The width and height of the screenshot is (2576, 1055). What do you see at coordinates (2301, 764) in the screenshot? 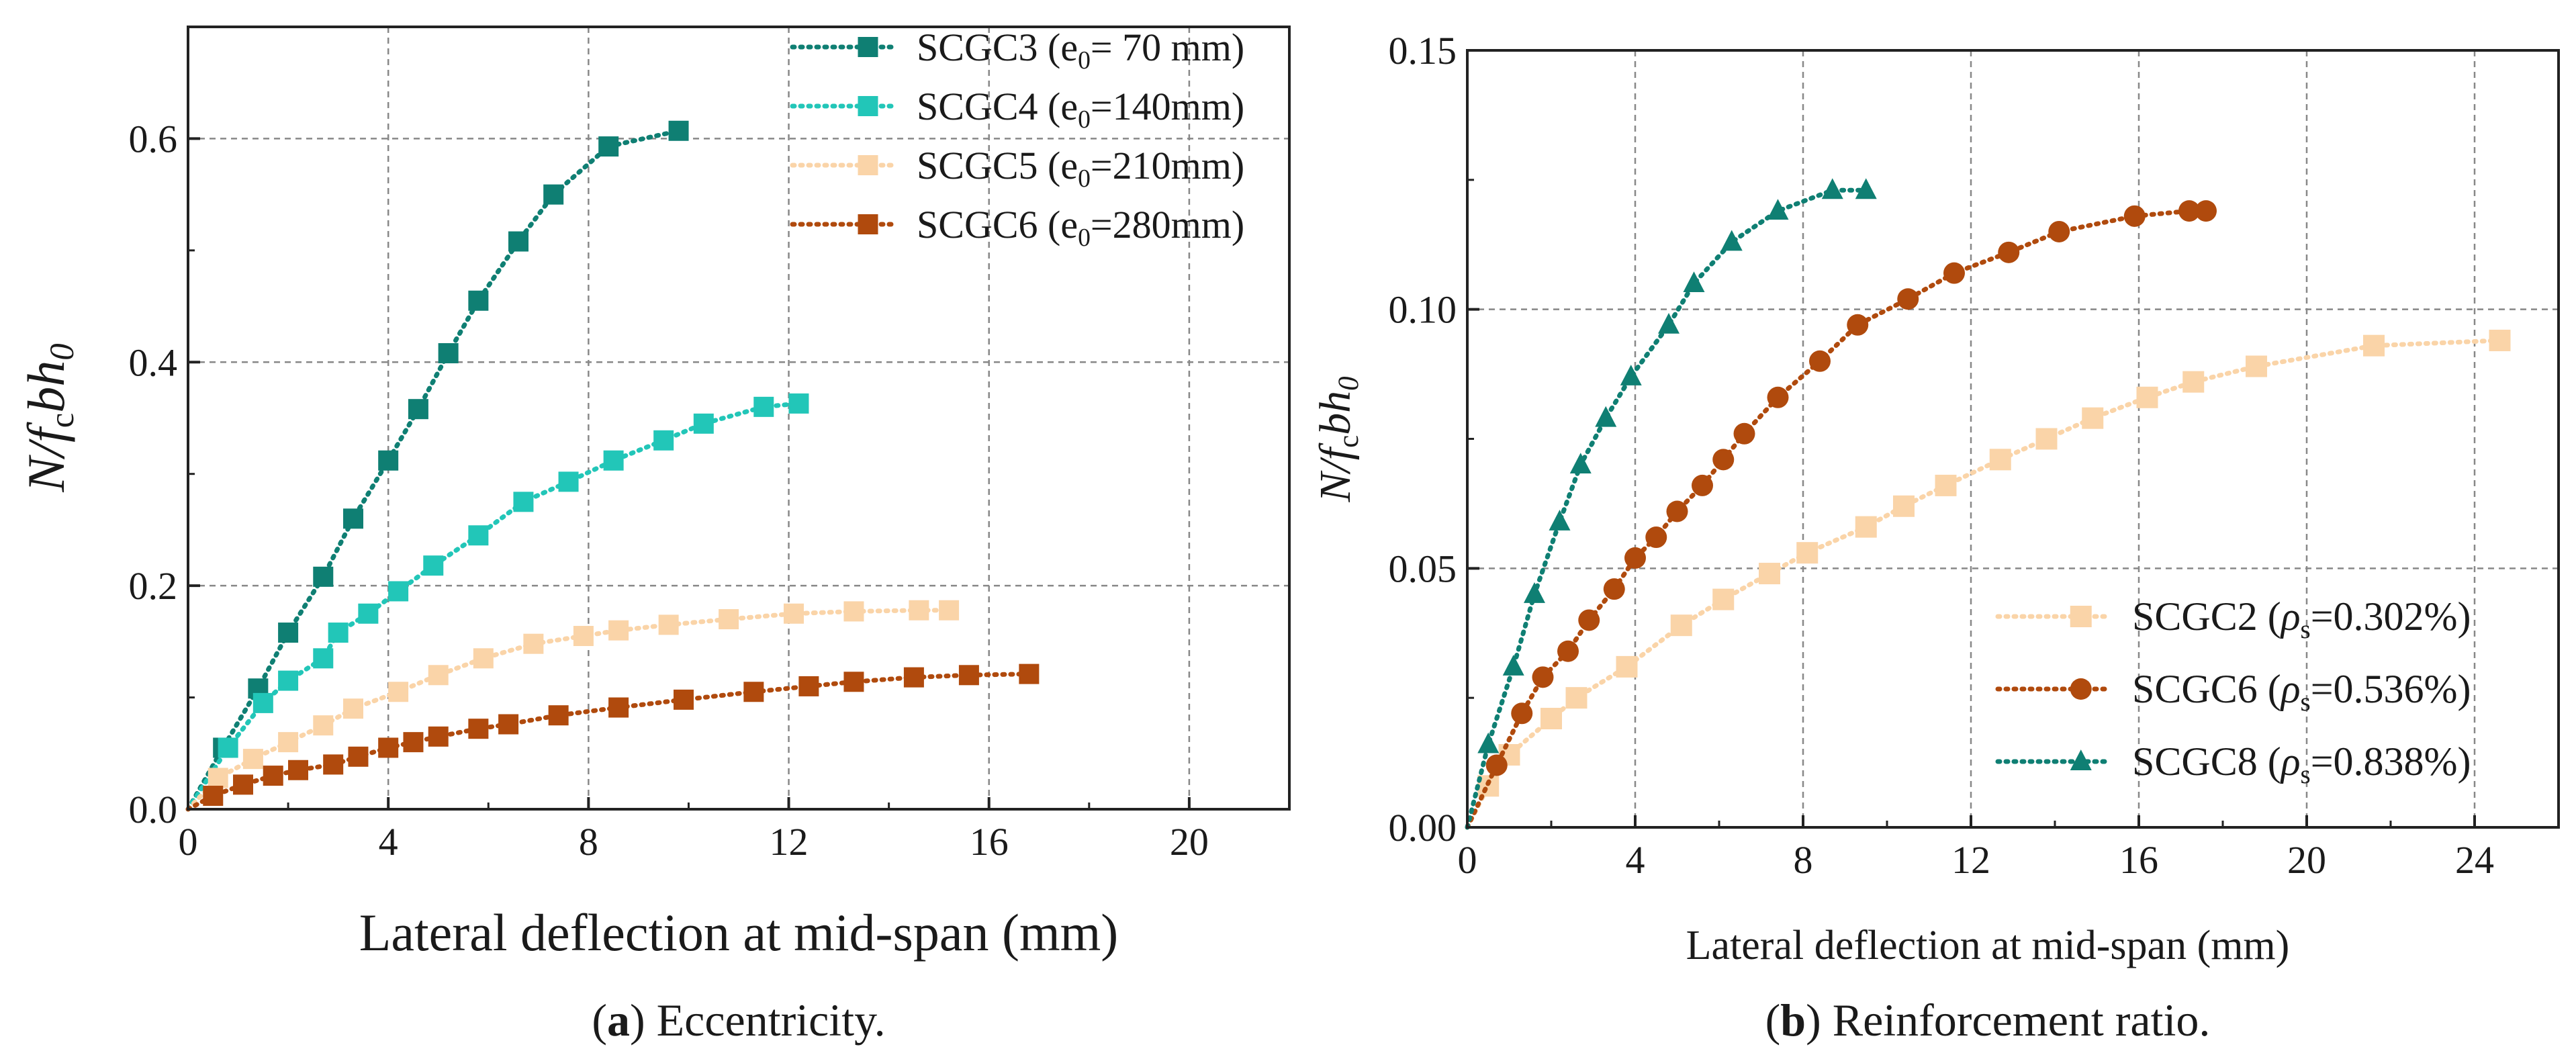
I see `legend-label: SCGC8 (ρs=0.838%)` at bounding box center [2301, 764].